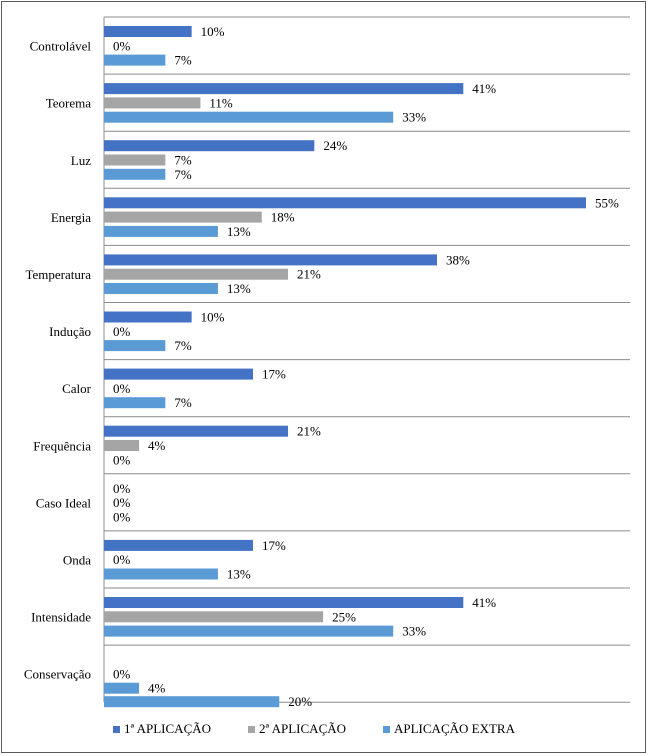  I want to click on bar-1-aplicacao-inducao, so click(148, 317).